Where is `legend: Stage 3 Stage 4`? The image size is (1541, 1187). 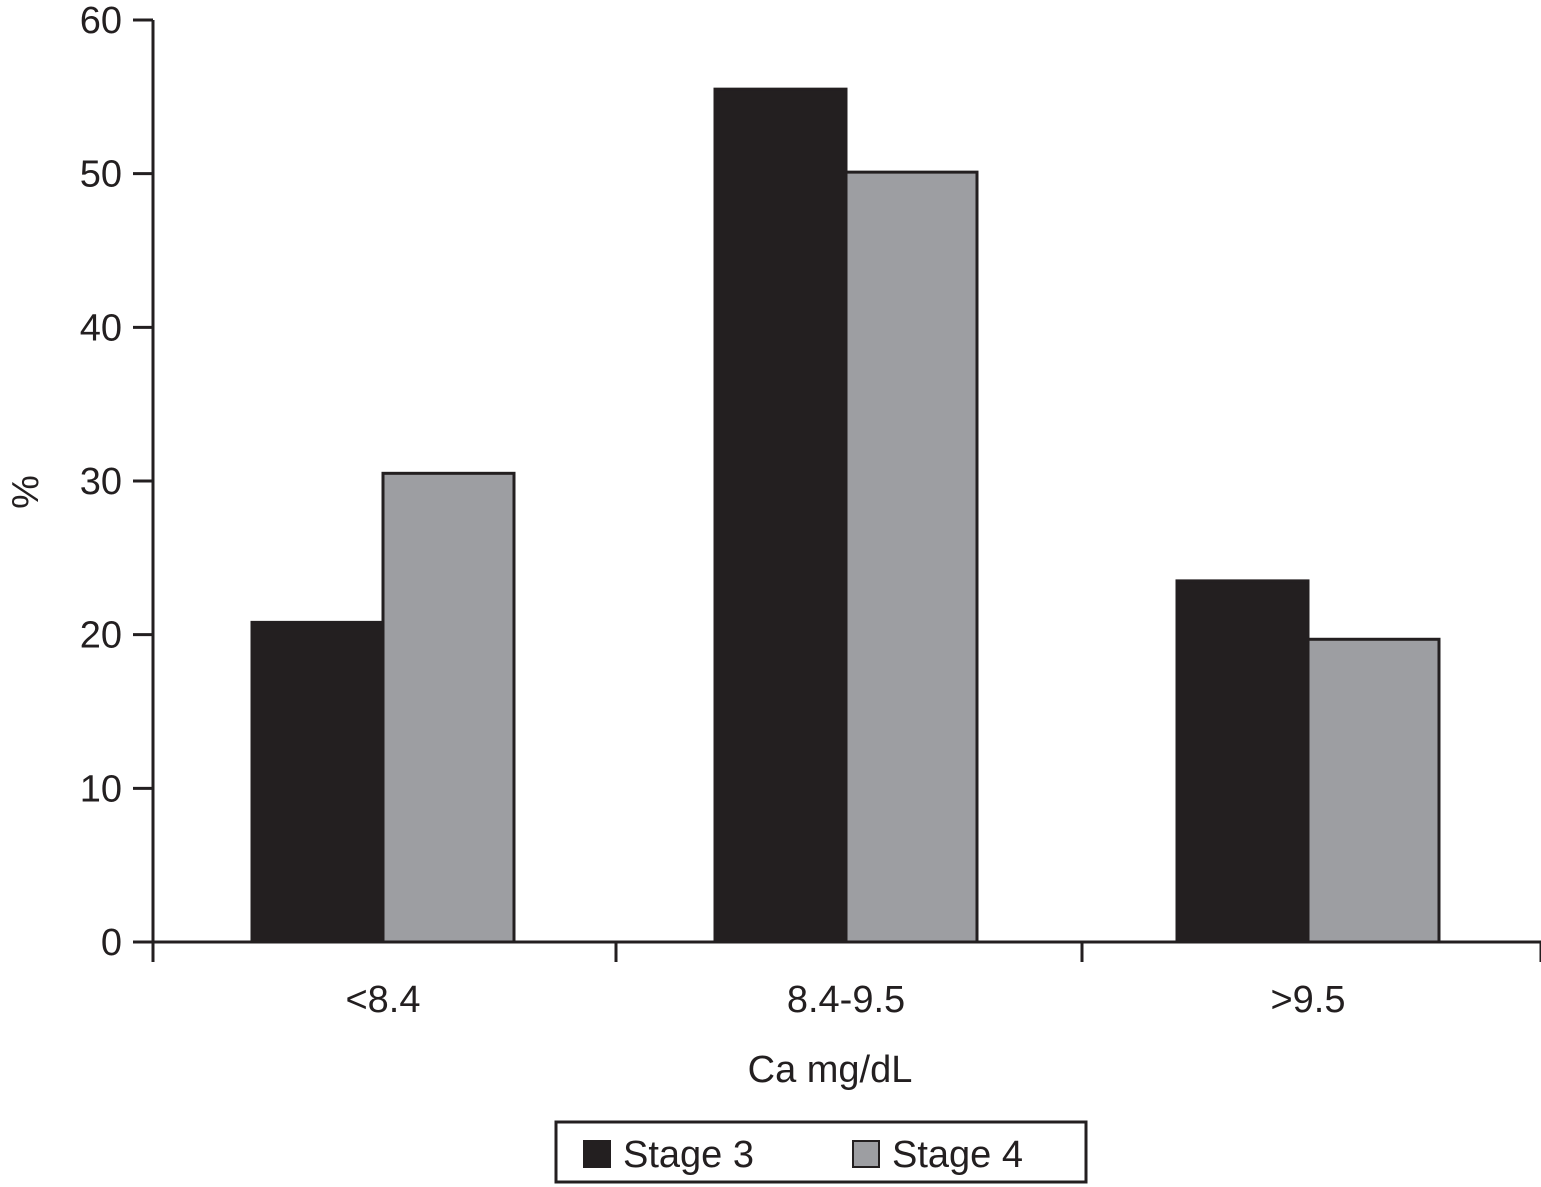 legend: Stage 3 Stage 4 is located at coordinates (821, 1152).